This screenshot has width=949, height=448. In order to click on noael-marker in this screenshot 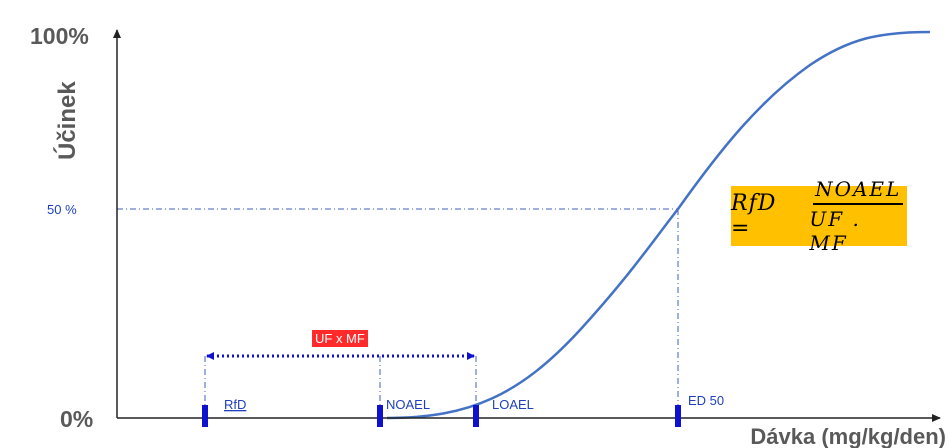, I will do `click(380, 416)`.